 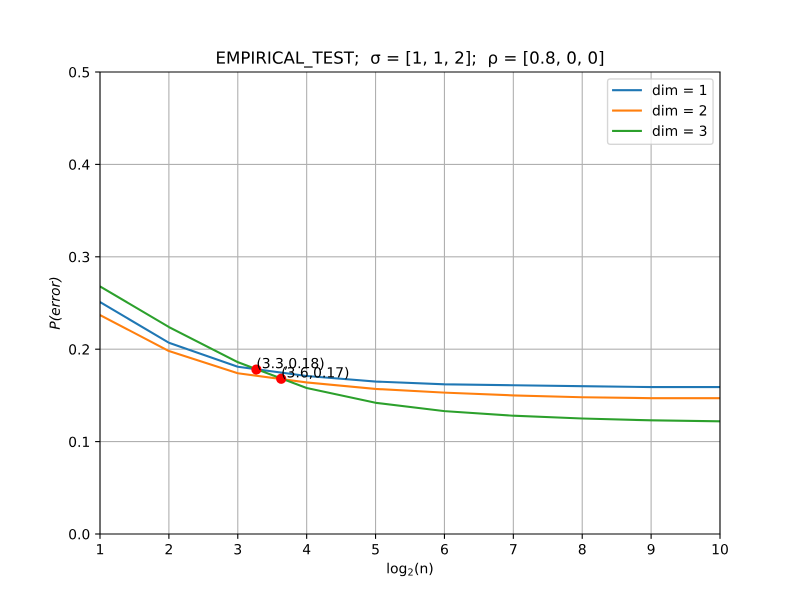 I want to click on chart-title: EMPIRICAL_TEST; σ = [1, 1, 2]; ρ = [0.8, 0, 0], so click(x=410, y=59).